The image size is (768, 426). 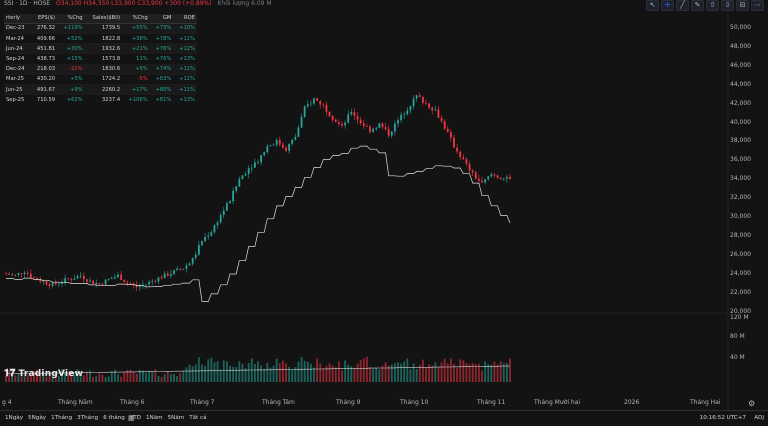 What do you see at coordinates (759, 418) in the screenshot?
I see `adj-toggle: ADJ` at bounding box center [759, 418].